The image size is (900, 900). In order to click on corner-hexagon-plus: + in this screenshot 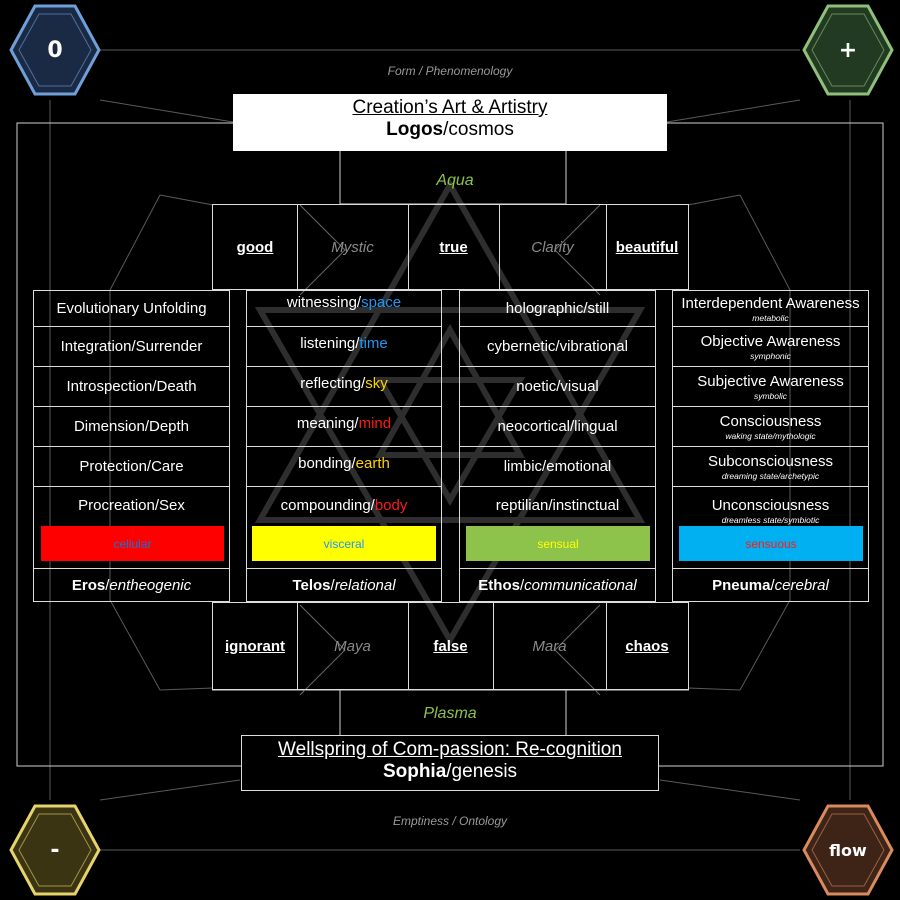, I will do `click(848, 50)`.